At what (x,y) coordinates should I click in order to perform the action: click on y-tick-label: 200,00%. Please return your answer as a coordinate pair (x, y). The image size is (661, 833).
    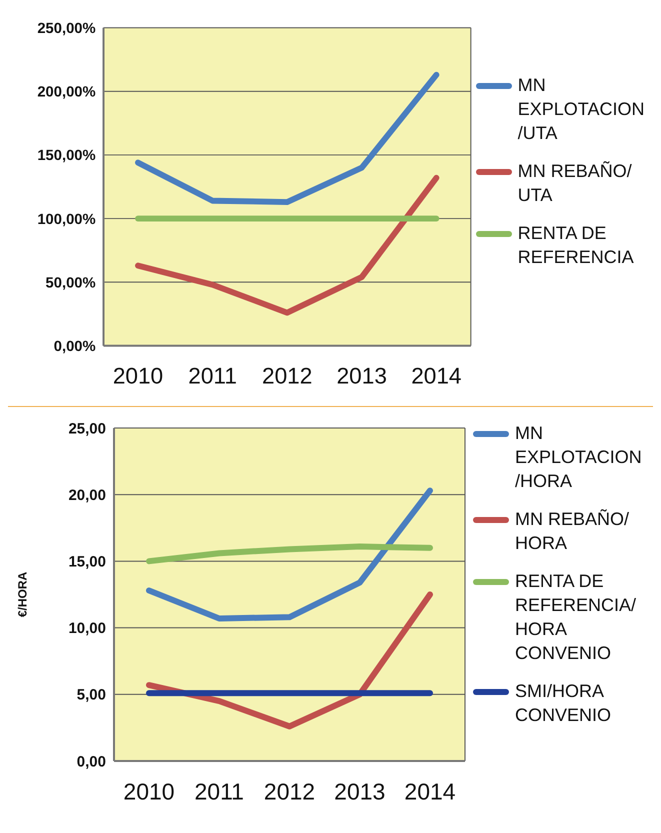
    Looking at the image, I should click on (66, 92).